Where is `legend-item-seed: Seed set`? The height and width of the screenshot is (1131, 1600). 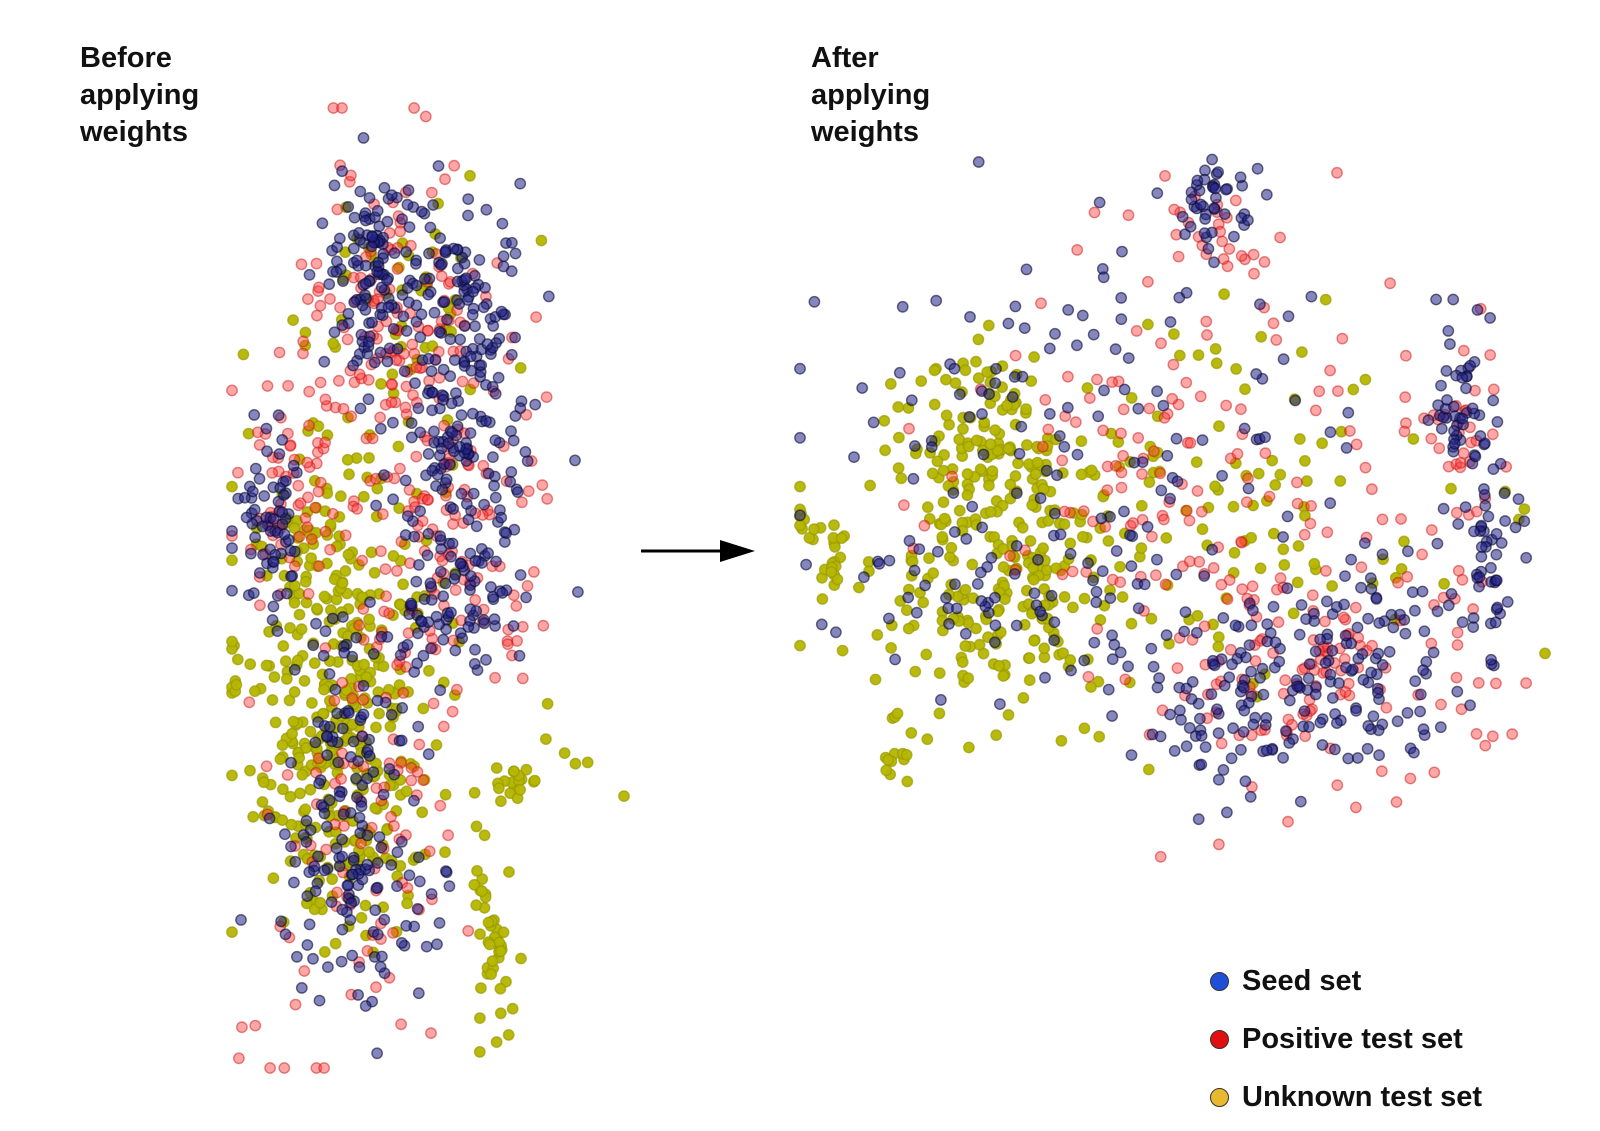
legend-item-seed: Seed set is located at coordinates (1346, 981).